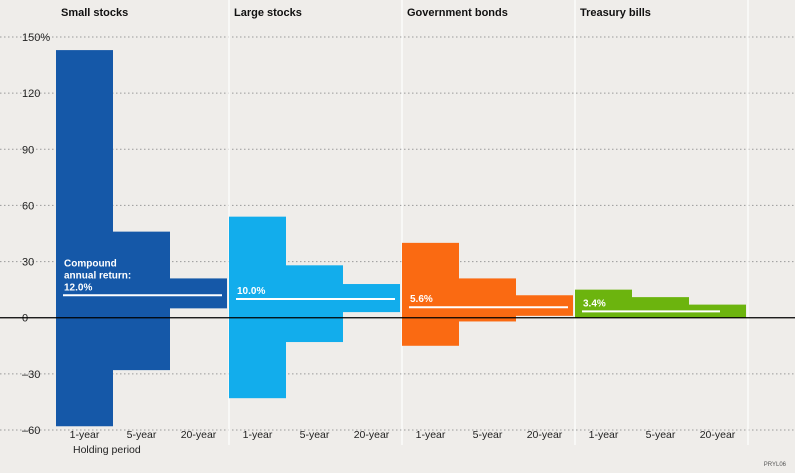  I want to click on compound-return-label: 3.4%, so click(594, 303).